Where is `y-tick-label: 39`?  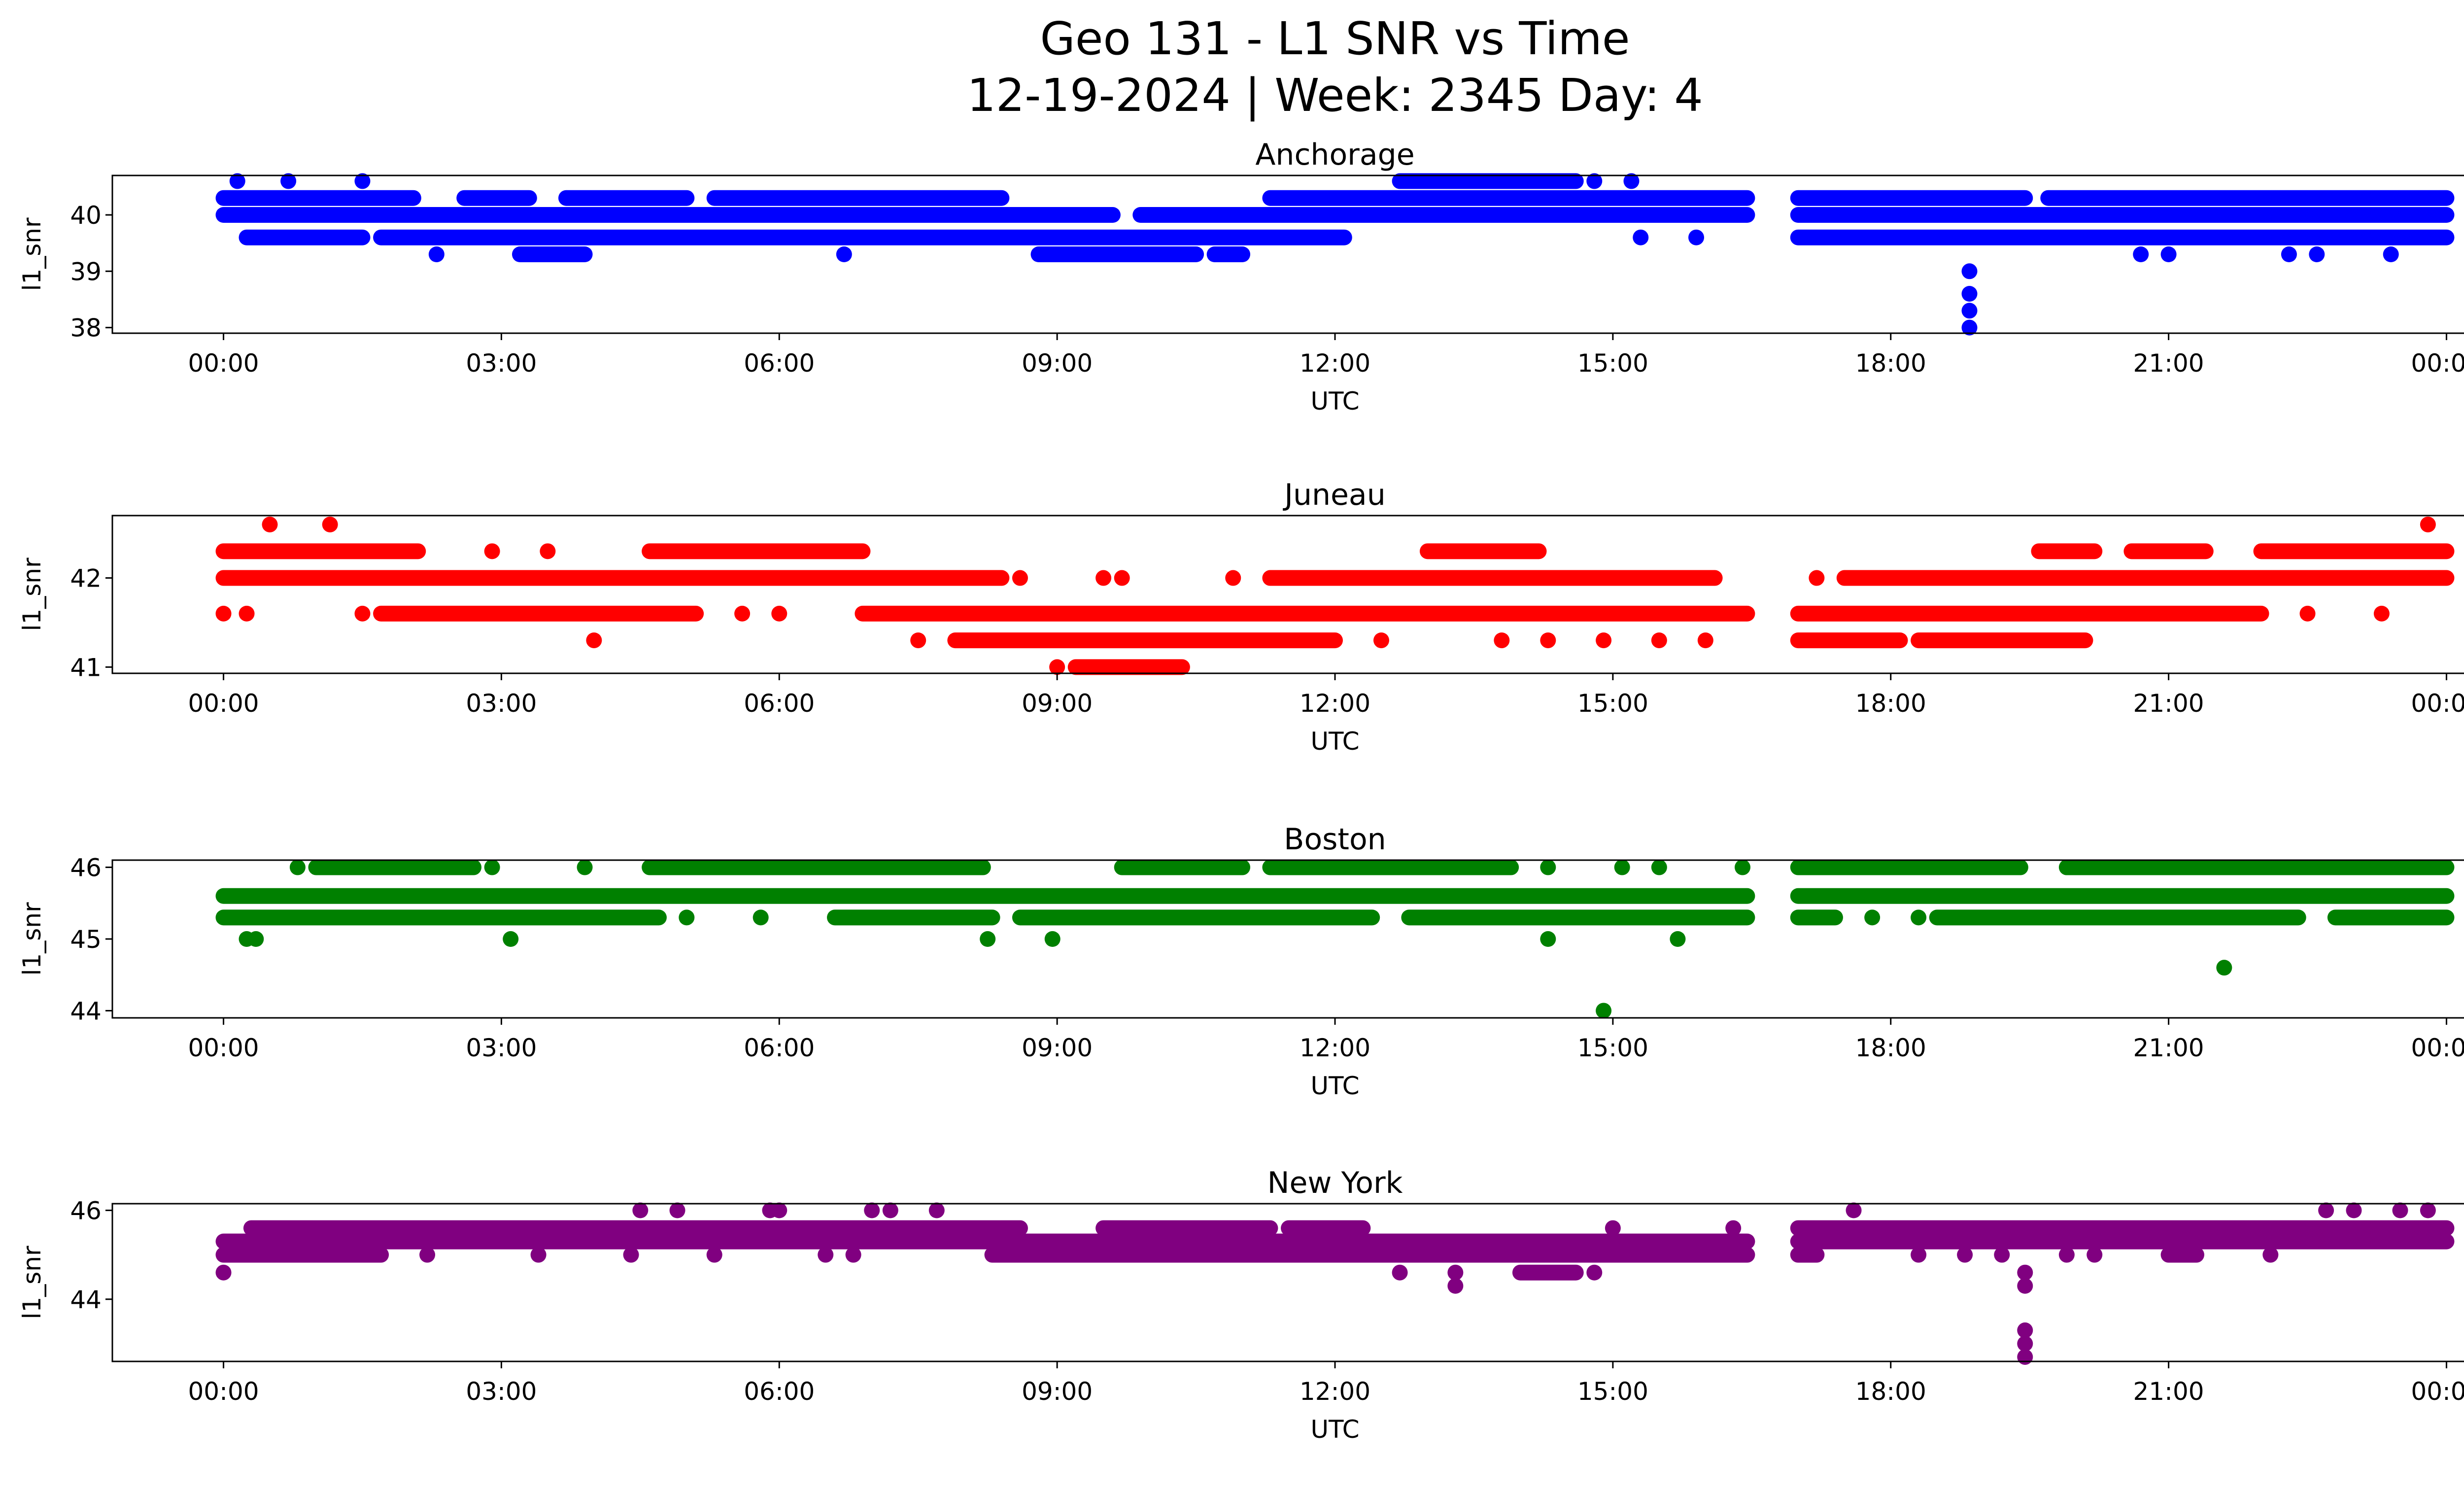 y-tick-label: 39 is located at coordinates (86, 271).